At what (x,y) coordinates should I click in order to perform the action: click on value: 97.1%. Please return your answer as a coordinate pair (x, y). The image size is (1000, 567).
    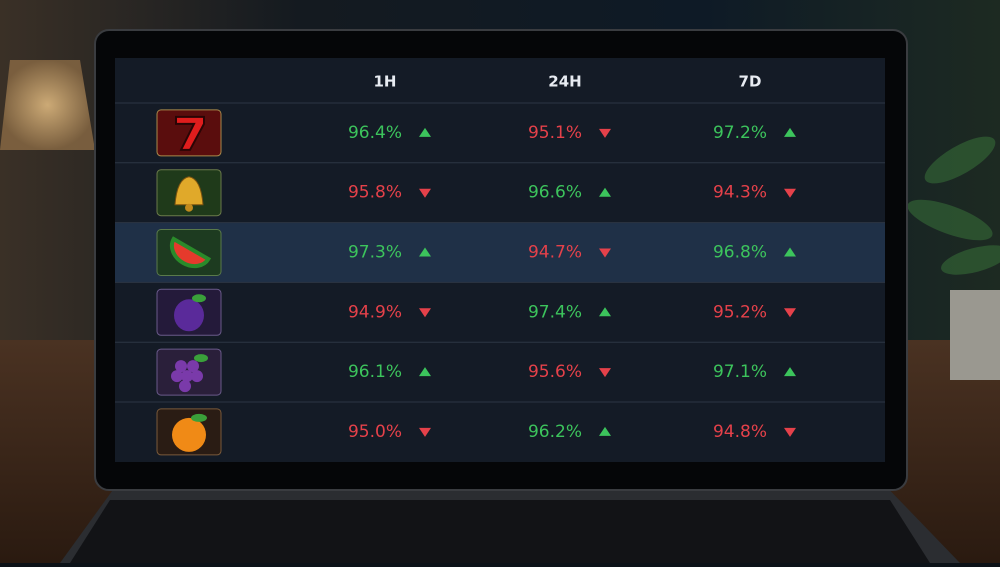
    Looking at the image, I should click on (740, 372).